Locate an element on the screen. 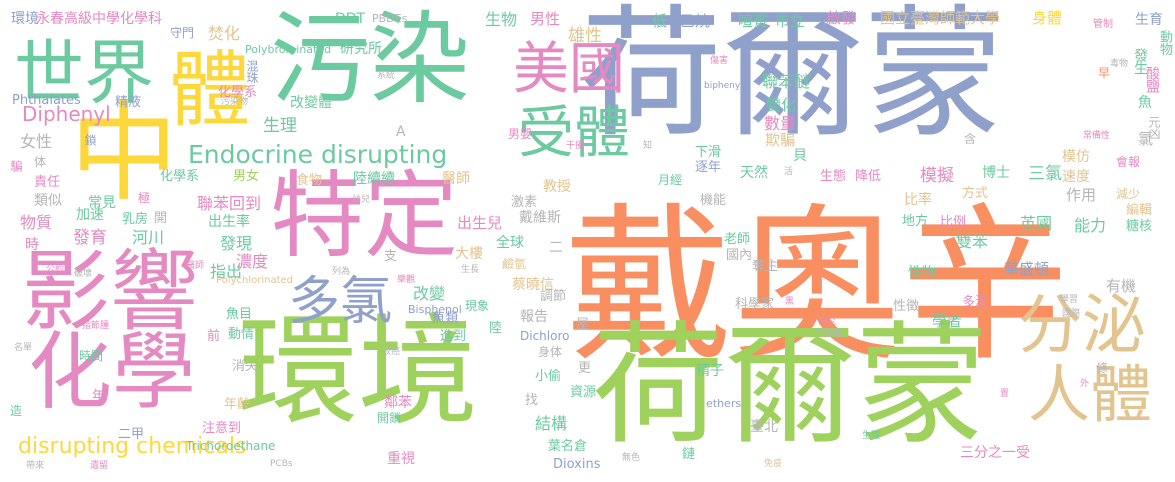 The width and height of the screenshot is (1175, 482). cloud-word-w170: 造 is located at coordinates (16, 411).